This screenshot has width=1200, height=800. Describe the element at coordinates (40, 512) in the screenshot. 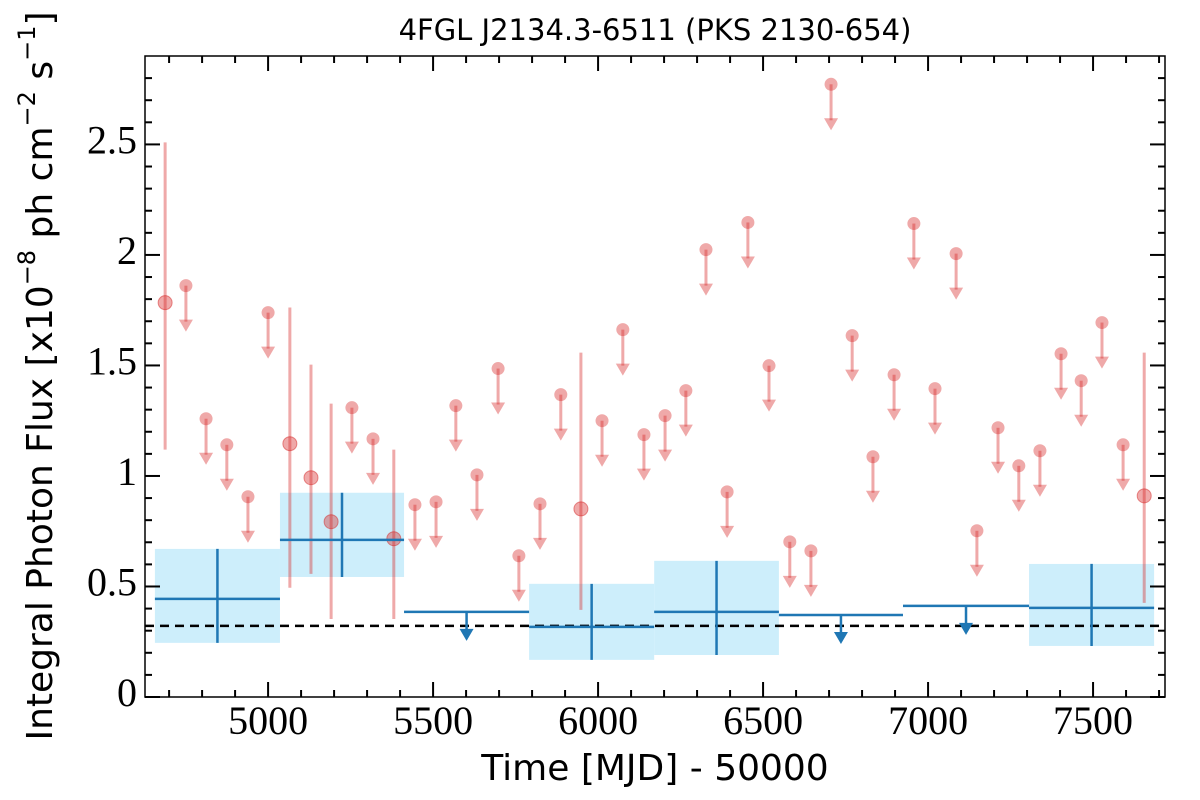

I see `y-axis-label-part: Integral Photon Flux [x10` at that location.